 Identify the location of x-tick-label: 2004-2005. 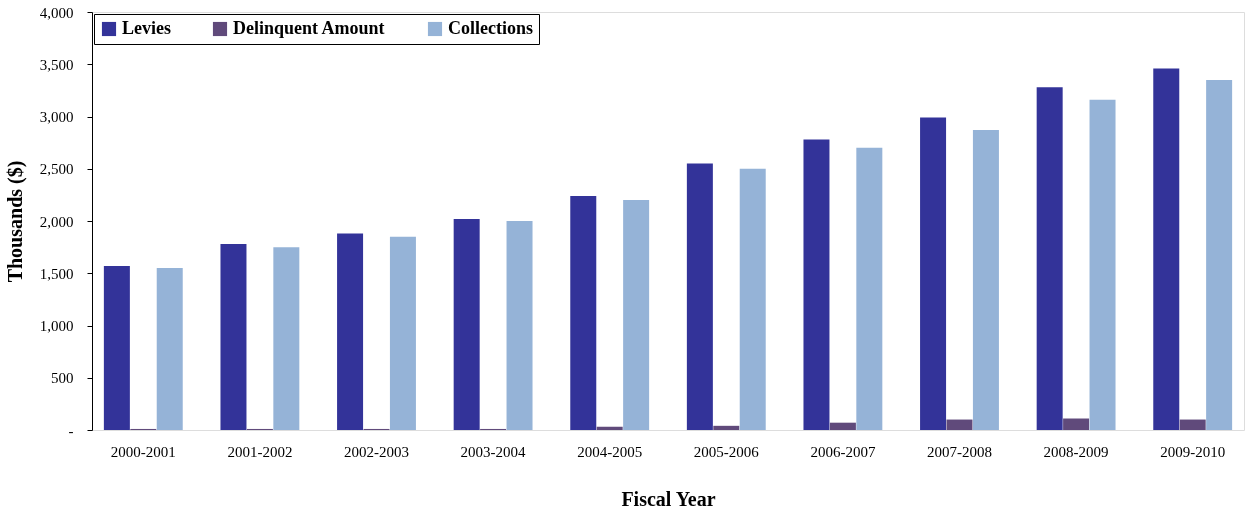
(610, 451).